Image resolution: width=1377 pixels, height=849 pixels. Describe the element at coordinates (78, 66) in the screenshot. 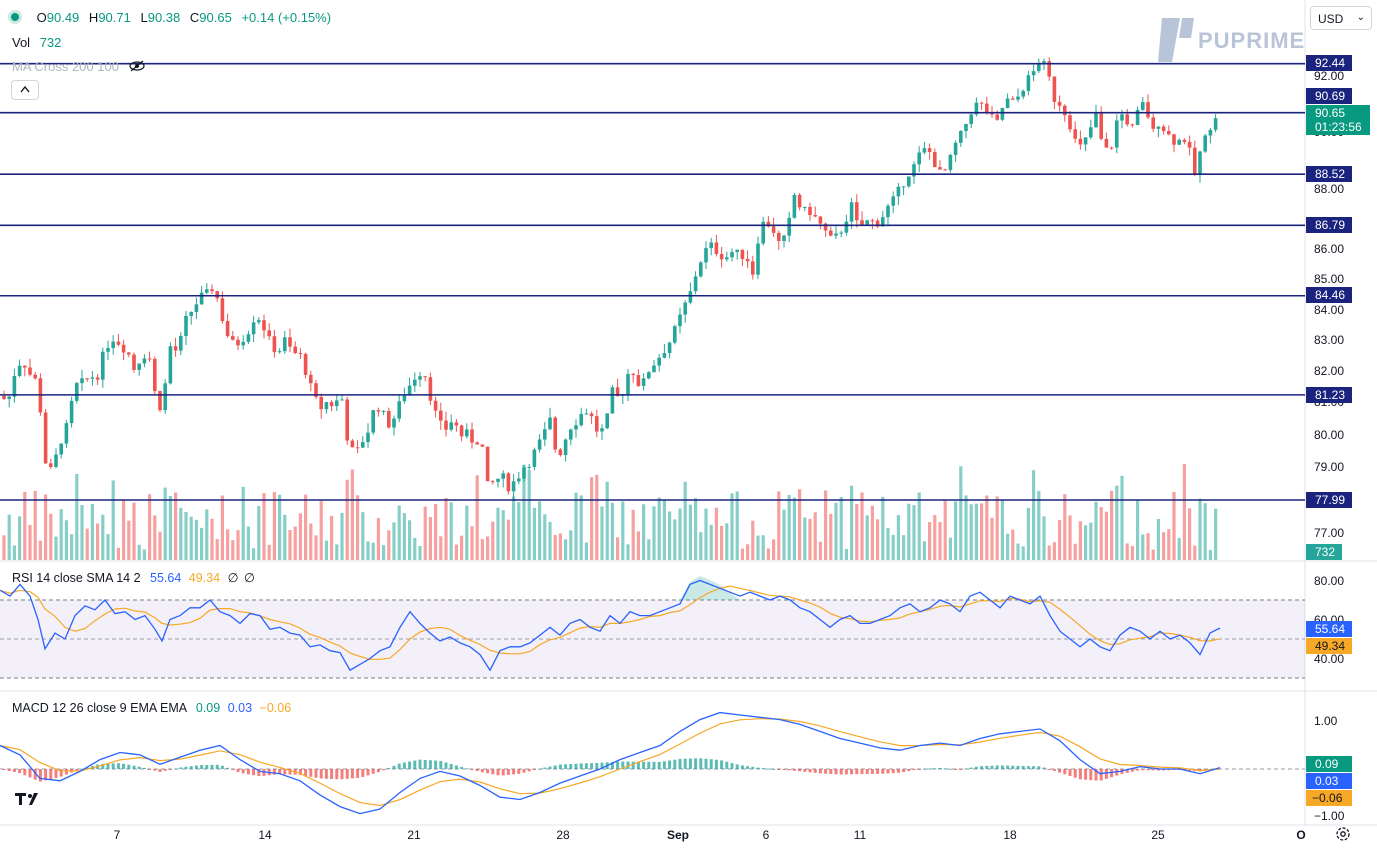

I see `ma-cross-legend: MA Cross 200 100` at that location.